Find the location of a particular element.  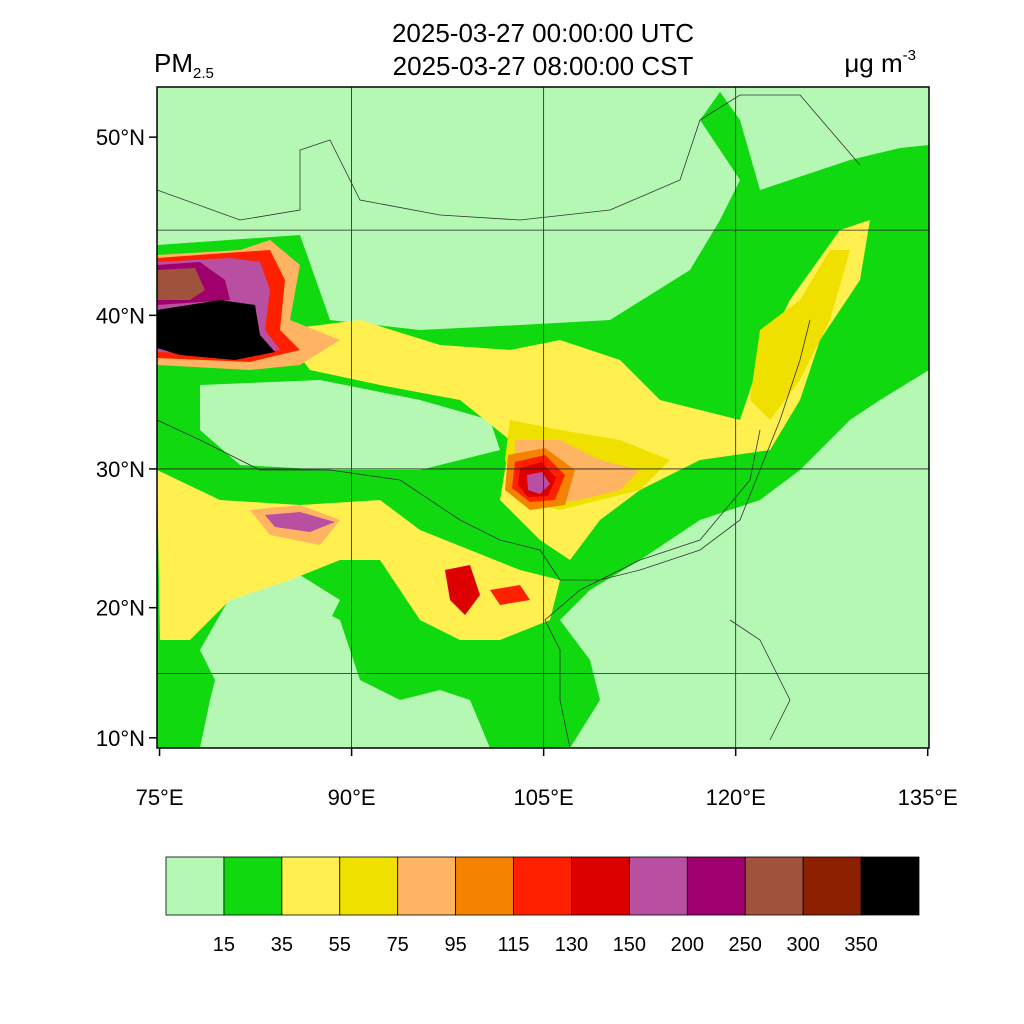

colorbar-label: 115 is located at coordinates (514, 945).